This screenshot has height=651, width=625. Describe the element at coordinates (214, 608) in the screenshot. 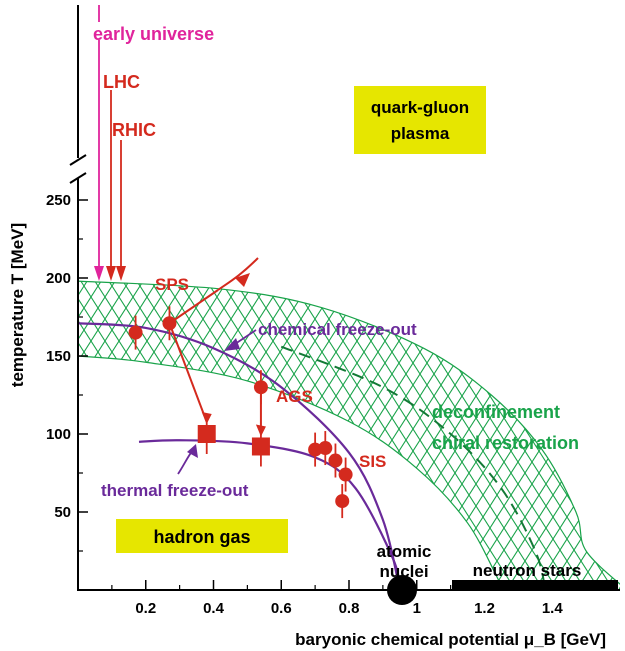

I see `x-tick-label: 0.4` at that location.